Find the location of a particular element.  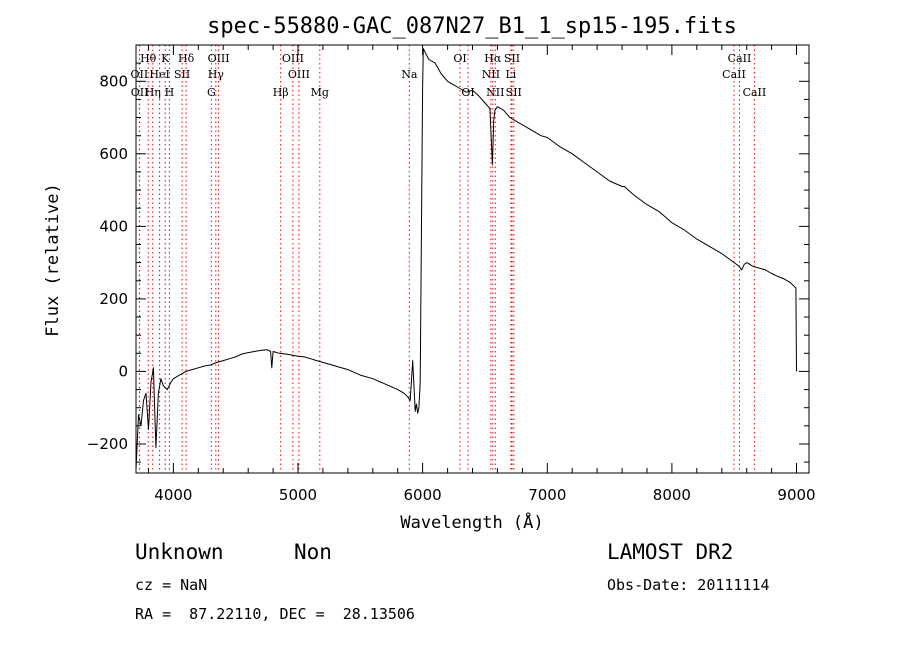

survey-name: LAMOST DR2 is located at coordinates (670, 552).